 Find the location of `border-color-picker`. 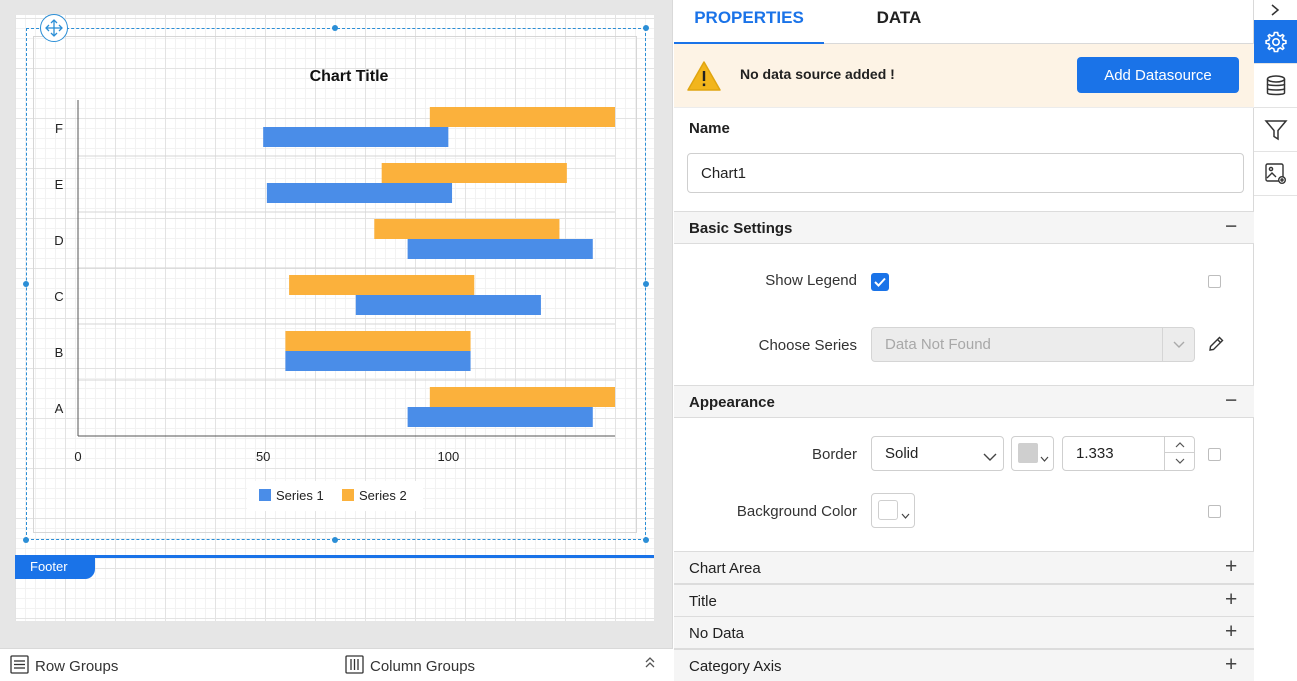

border-color-picker is located at coordinates (1032, 453).